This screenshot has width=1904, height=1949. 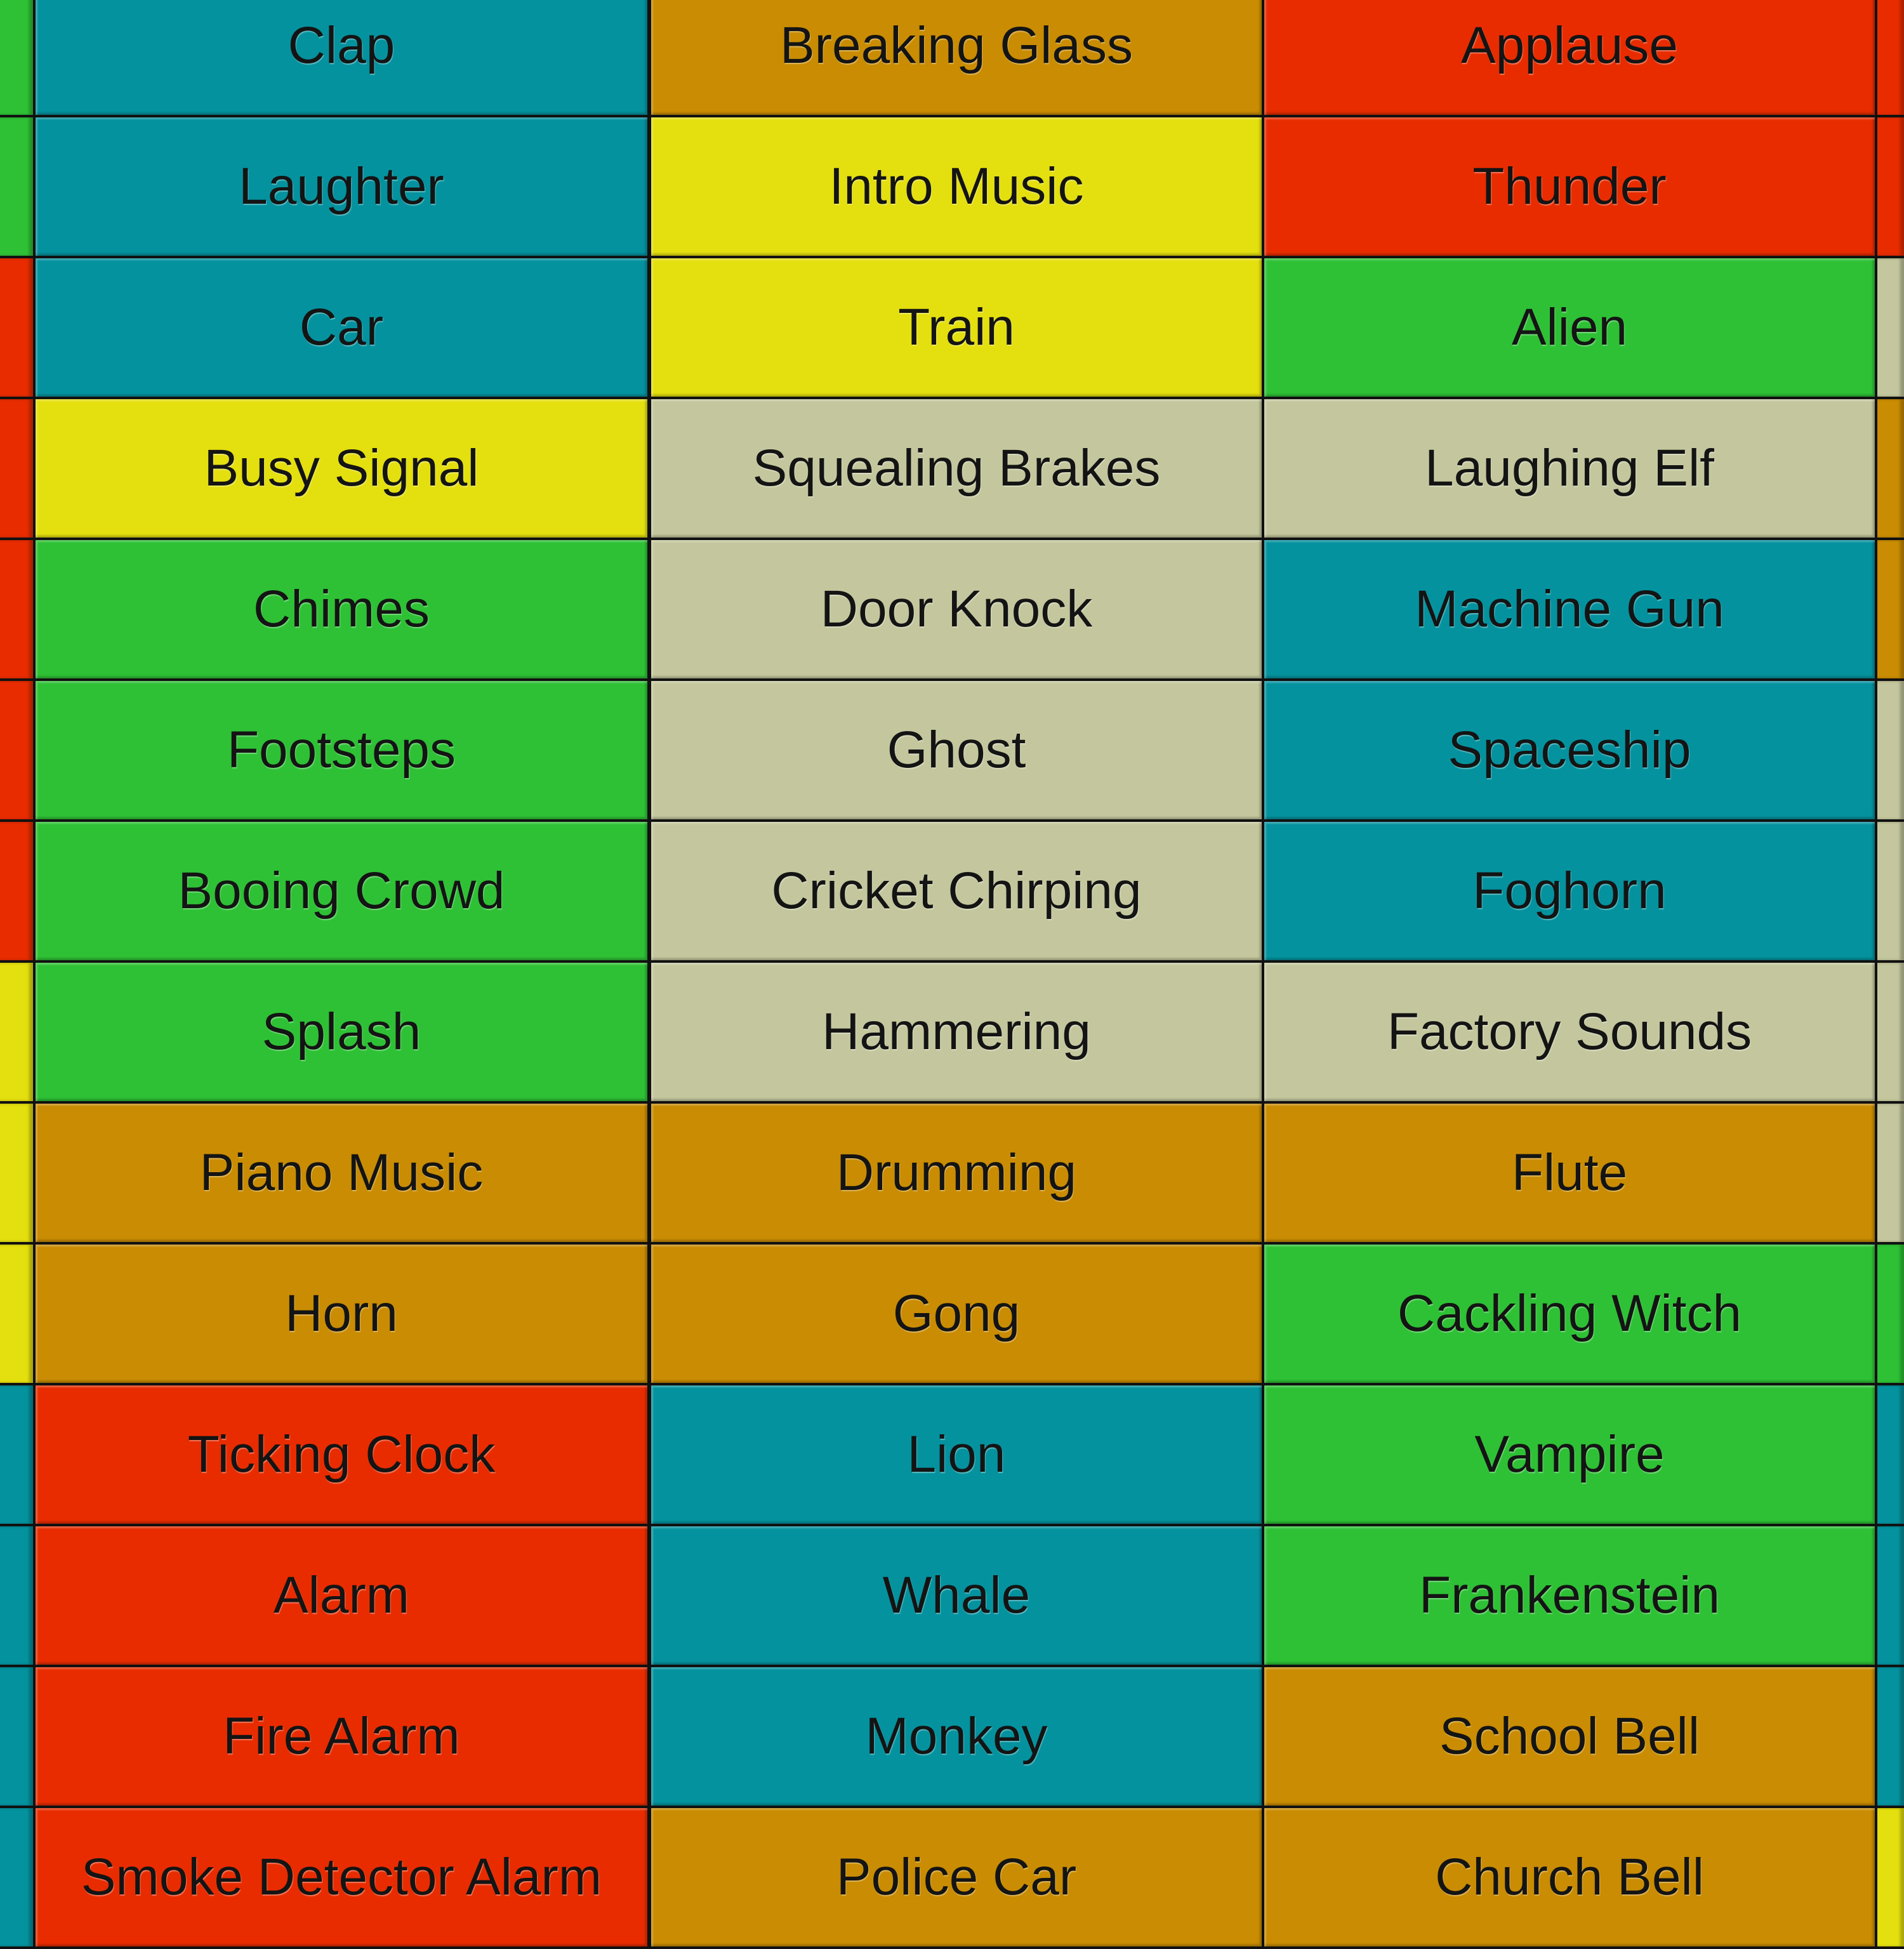 I want to click on sound-button-label: Ghost, so click(x=957, y=750).